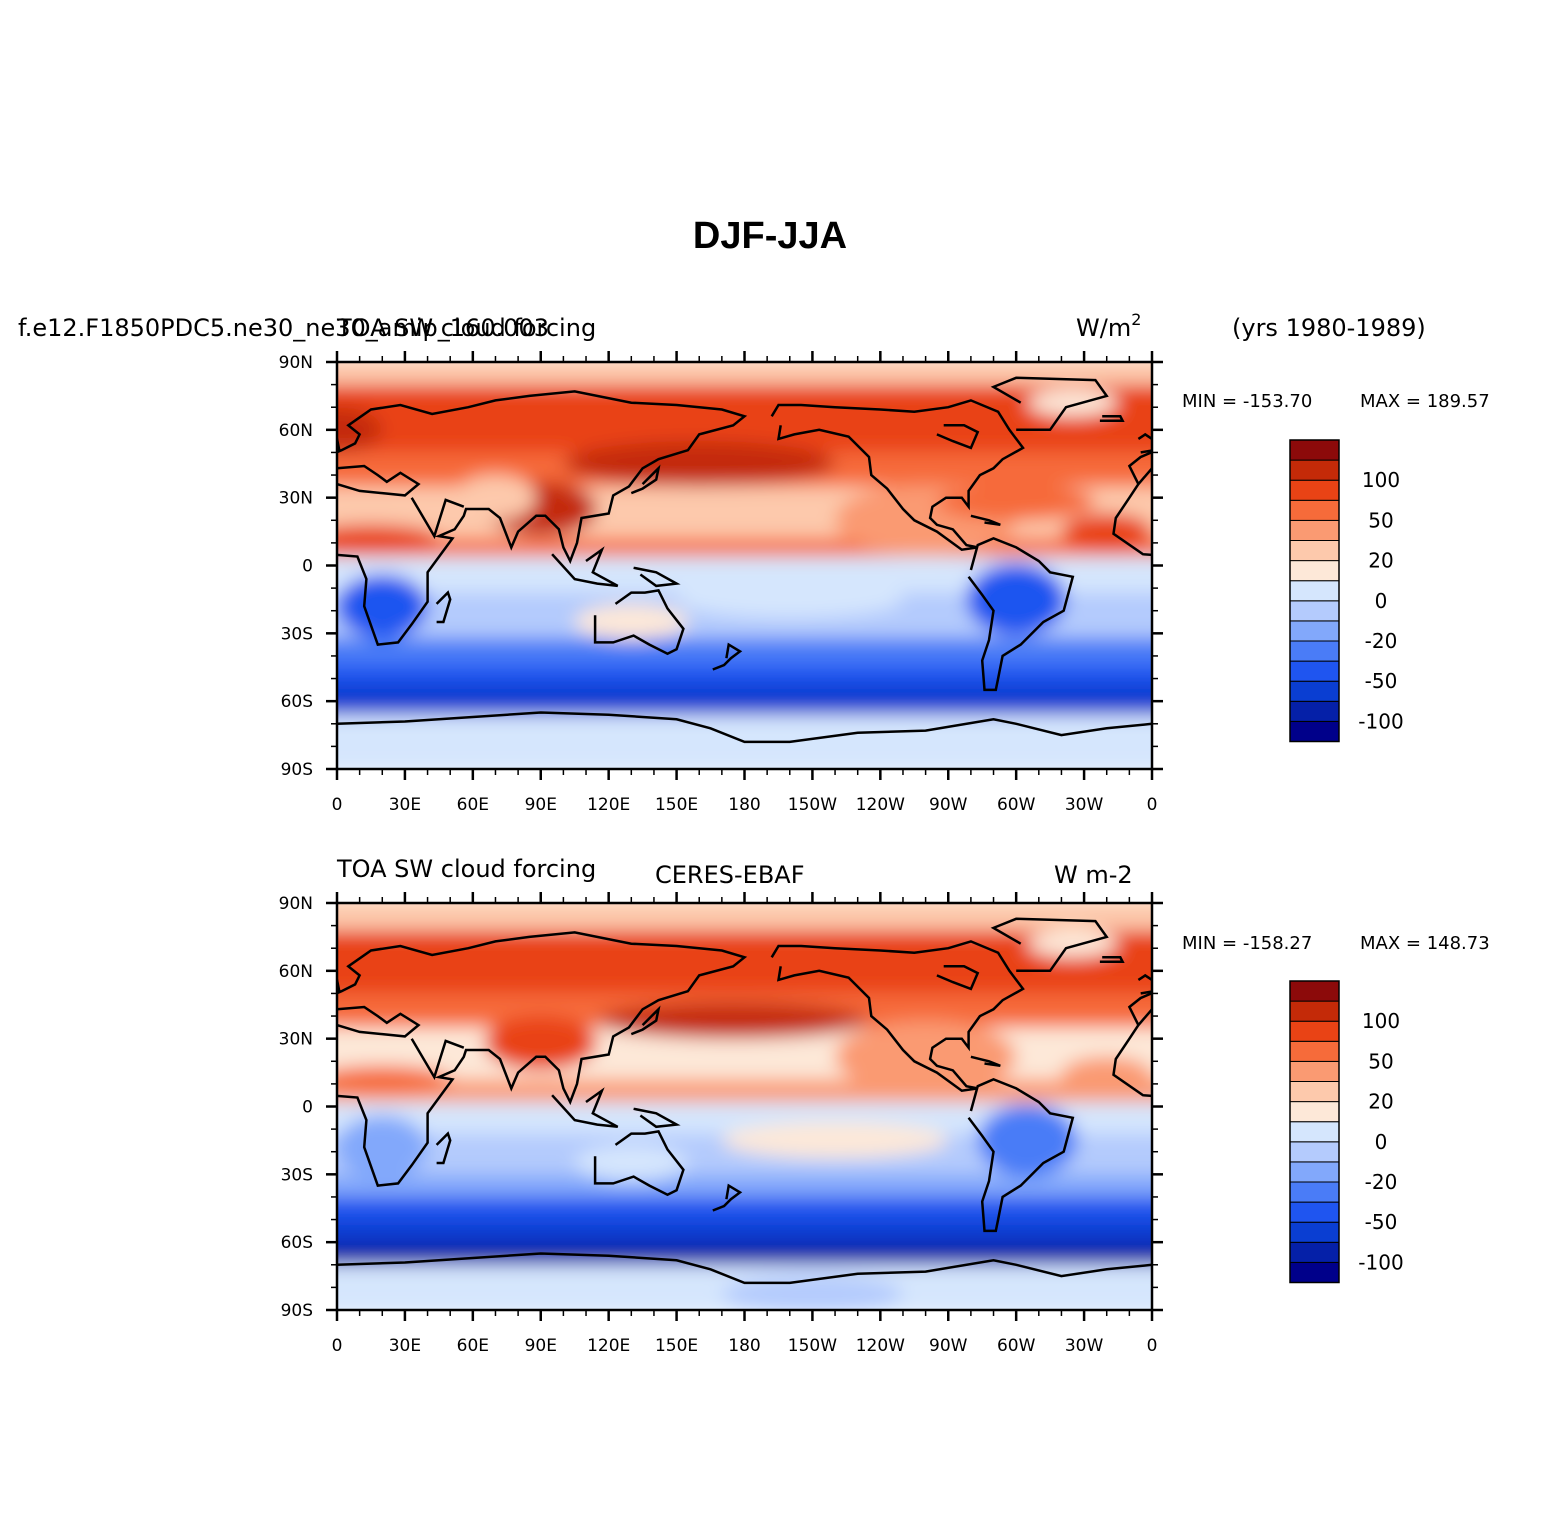 This screenshot has width=1541, height=1538. Describe the element at coordinates (1329, 328) in the screenshot. I see `model-years: (yrs 1980-1989)` at that location.